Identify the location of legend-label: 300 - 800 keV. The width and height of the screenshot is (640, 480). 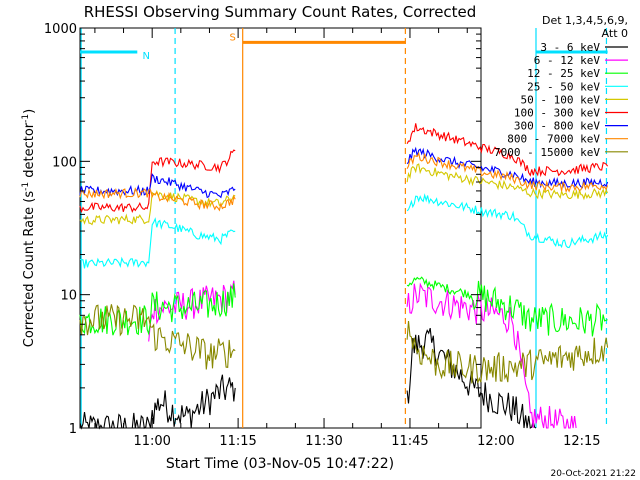
(557, 126).